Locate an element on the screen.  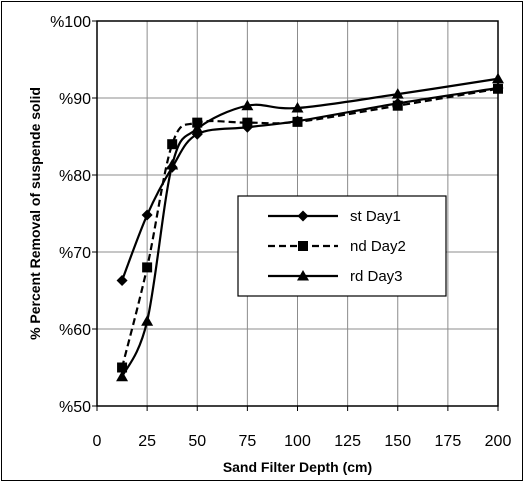
x-tick-label: 100 is located at coordinates (297, 441).